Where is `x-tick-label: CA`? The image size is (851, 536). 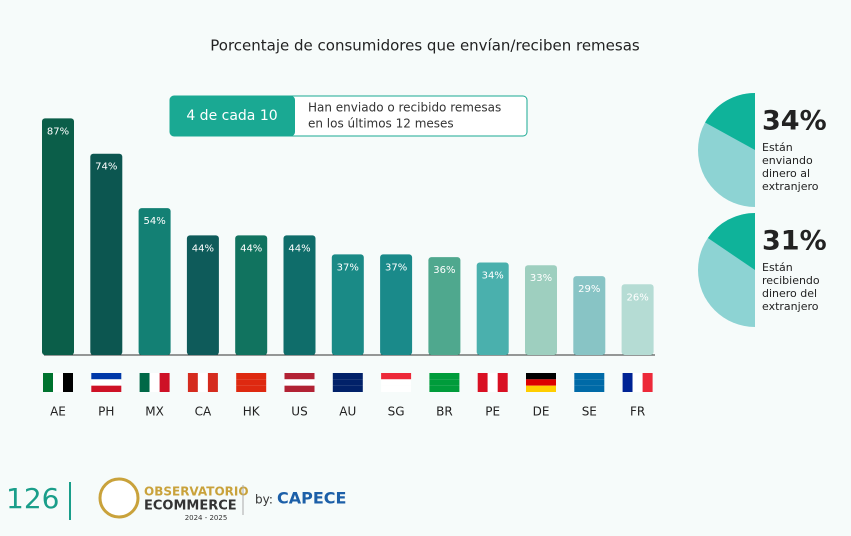
x-tick-label: CA is located at coordinates (203, 412).